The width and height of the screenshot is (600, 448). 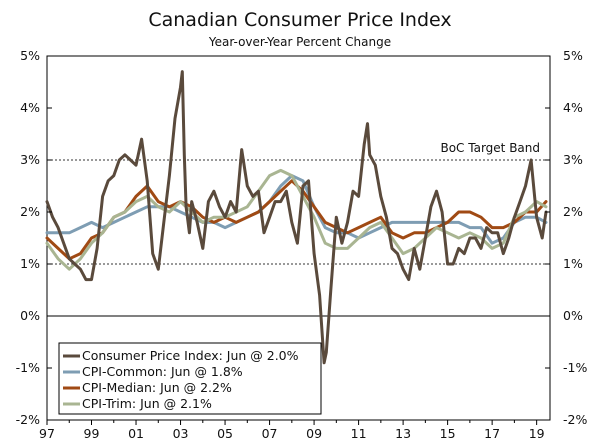 I want to click on x-tick-label: 05, so click(x=225, y=433).